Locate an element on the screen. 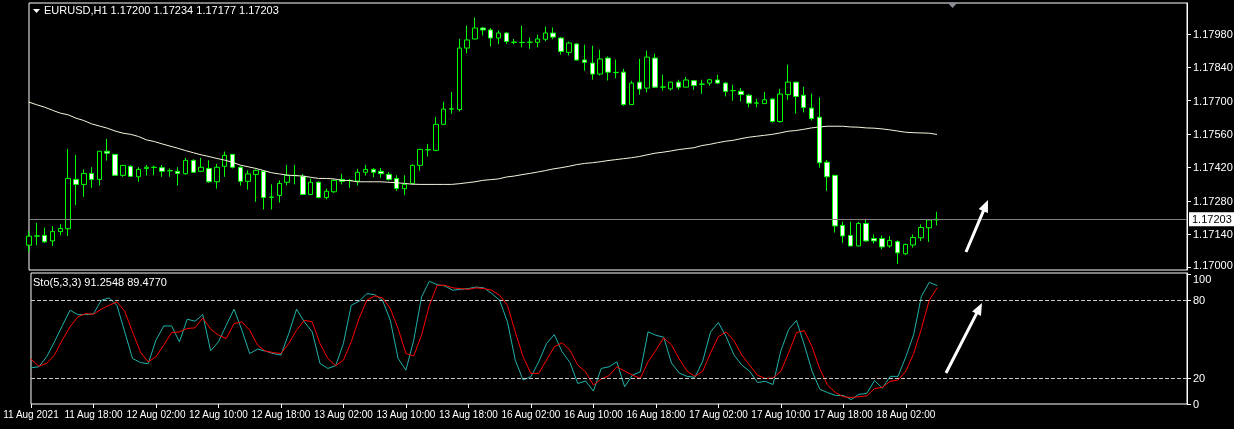 This screenshot has width=1234, height=429. y-tick-label: 1.17000 is located at coordinates (1213, 265).